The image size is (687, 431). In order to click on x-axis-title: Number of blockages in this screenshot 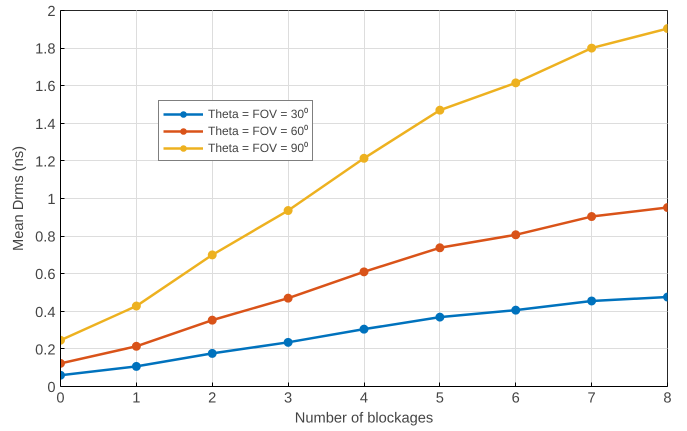, I will do `click(364, 418)`.